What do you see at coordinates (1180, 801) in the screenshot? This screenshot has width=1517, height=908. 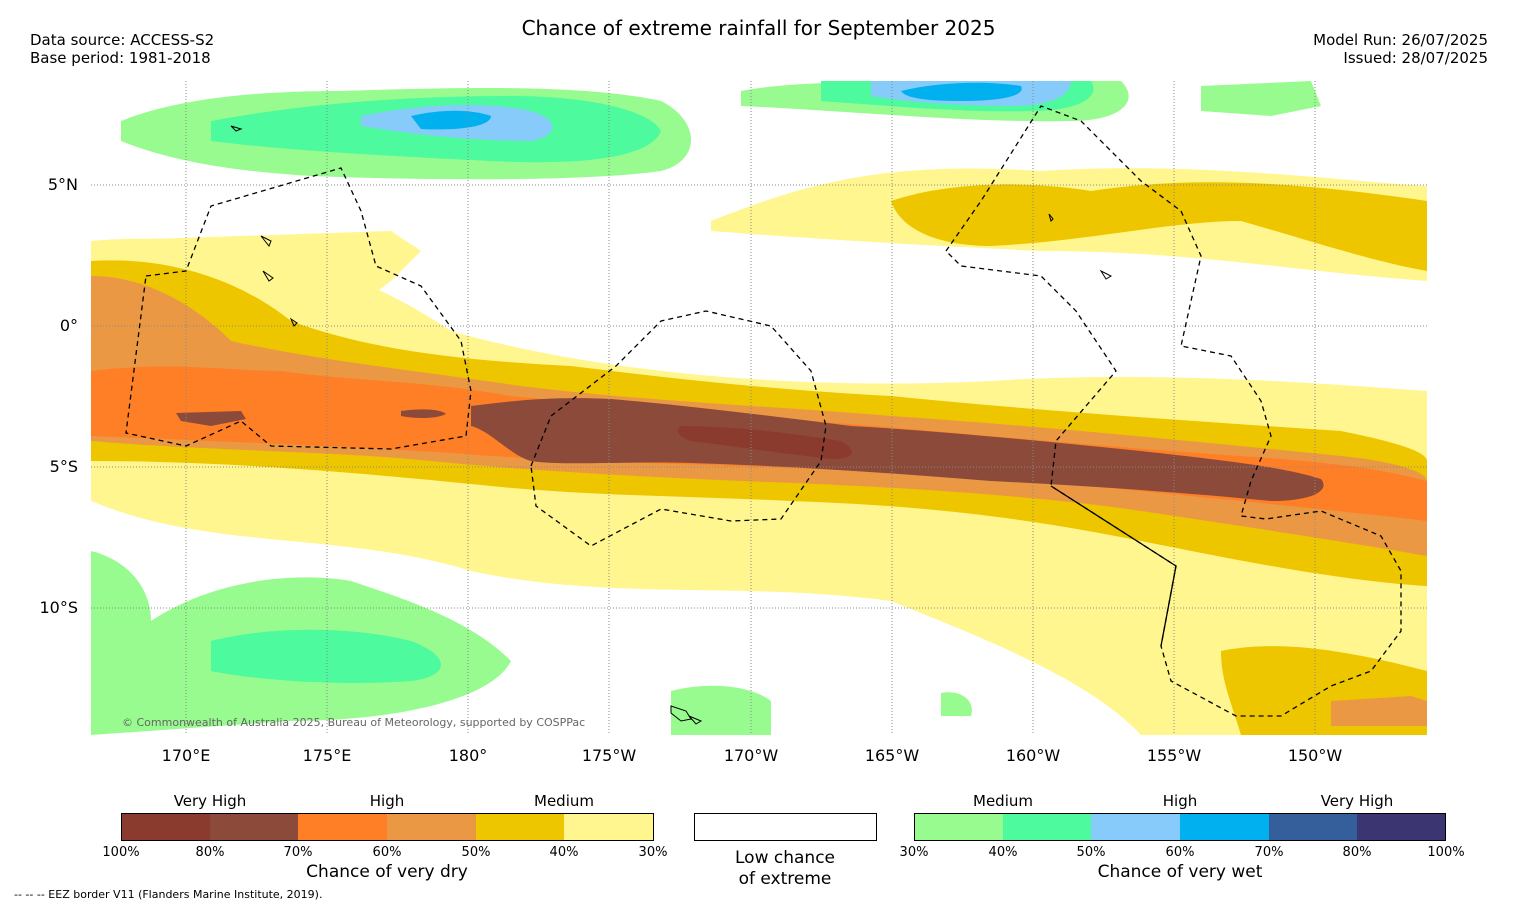 I see `wet-cat-high: High` at bounding box center [1180, 801].